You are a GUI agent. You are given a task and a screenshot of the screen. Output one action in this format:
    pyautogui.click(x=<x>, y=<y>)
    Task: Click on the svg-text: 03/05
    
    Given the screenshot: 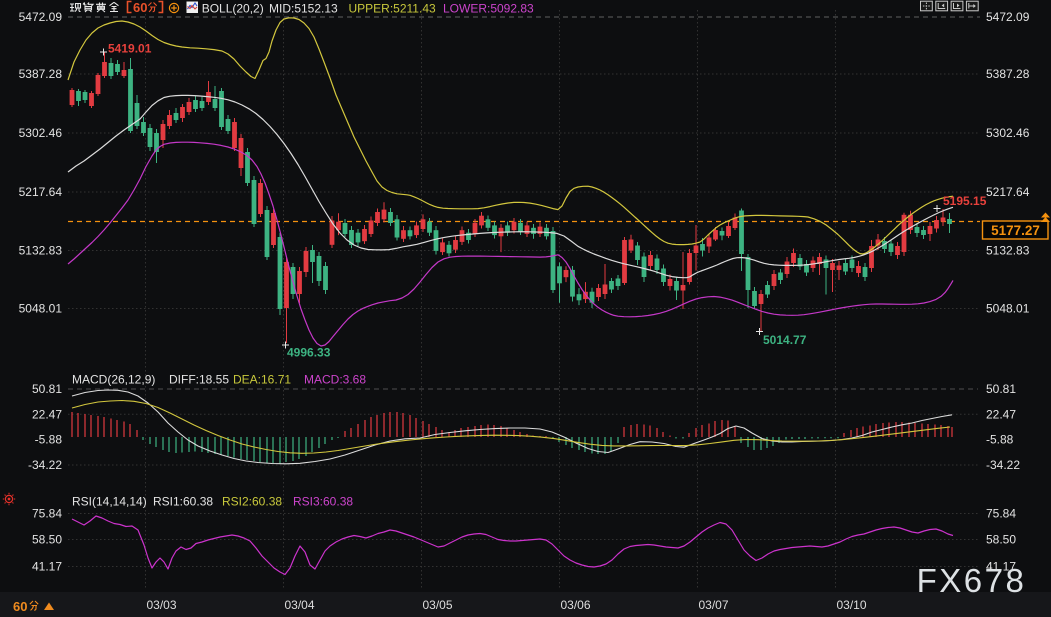 What is the action you would take?
    pyautogui.click(x=437, y=605)
    